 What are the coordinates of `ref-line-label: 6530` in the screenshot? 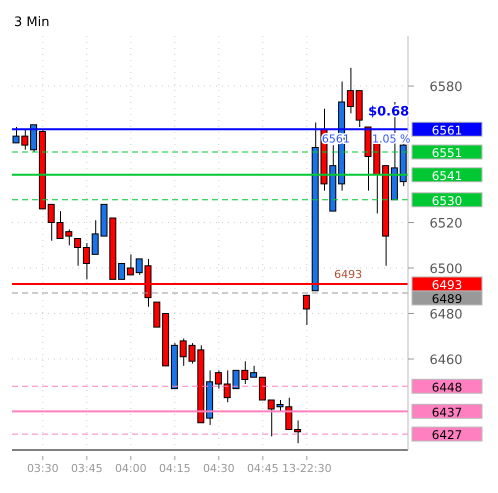 It's located at (447, 201).